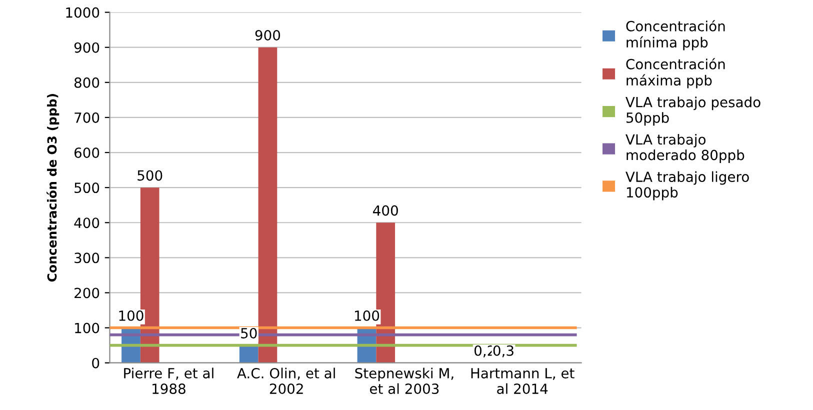  I want to click on y-tick-label: 900, so click(87, 47).